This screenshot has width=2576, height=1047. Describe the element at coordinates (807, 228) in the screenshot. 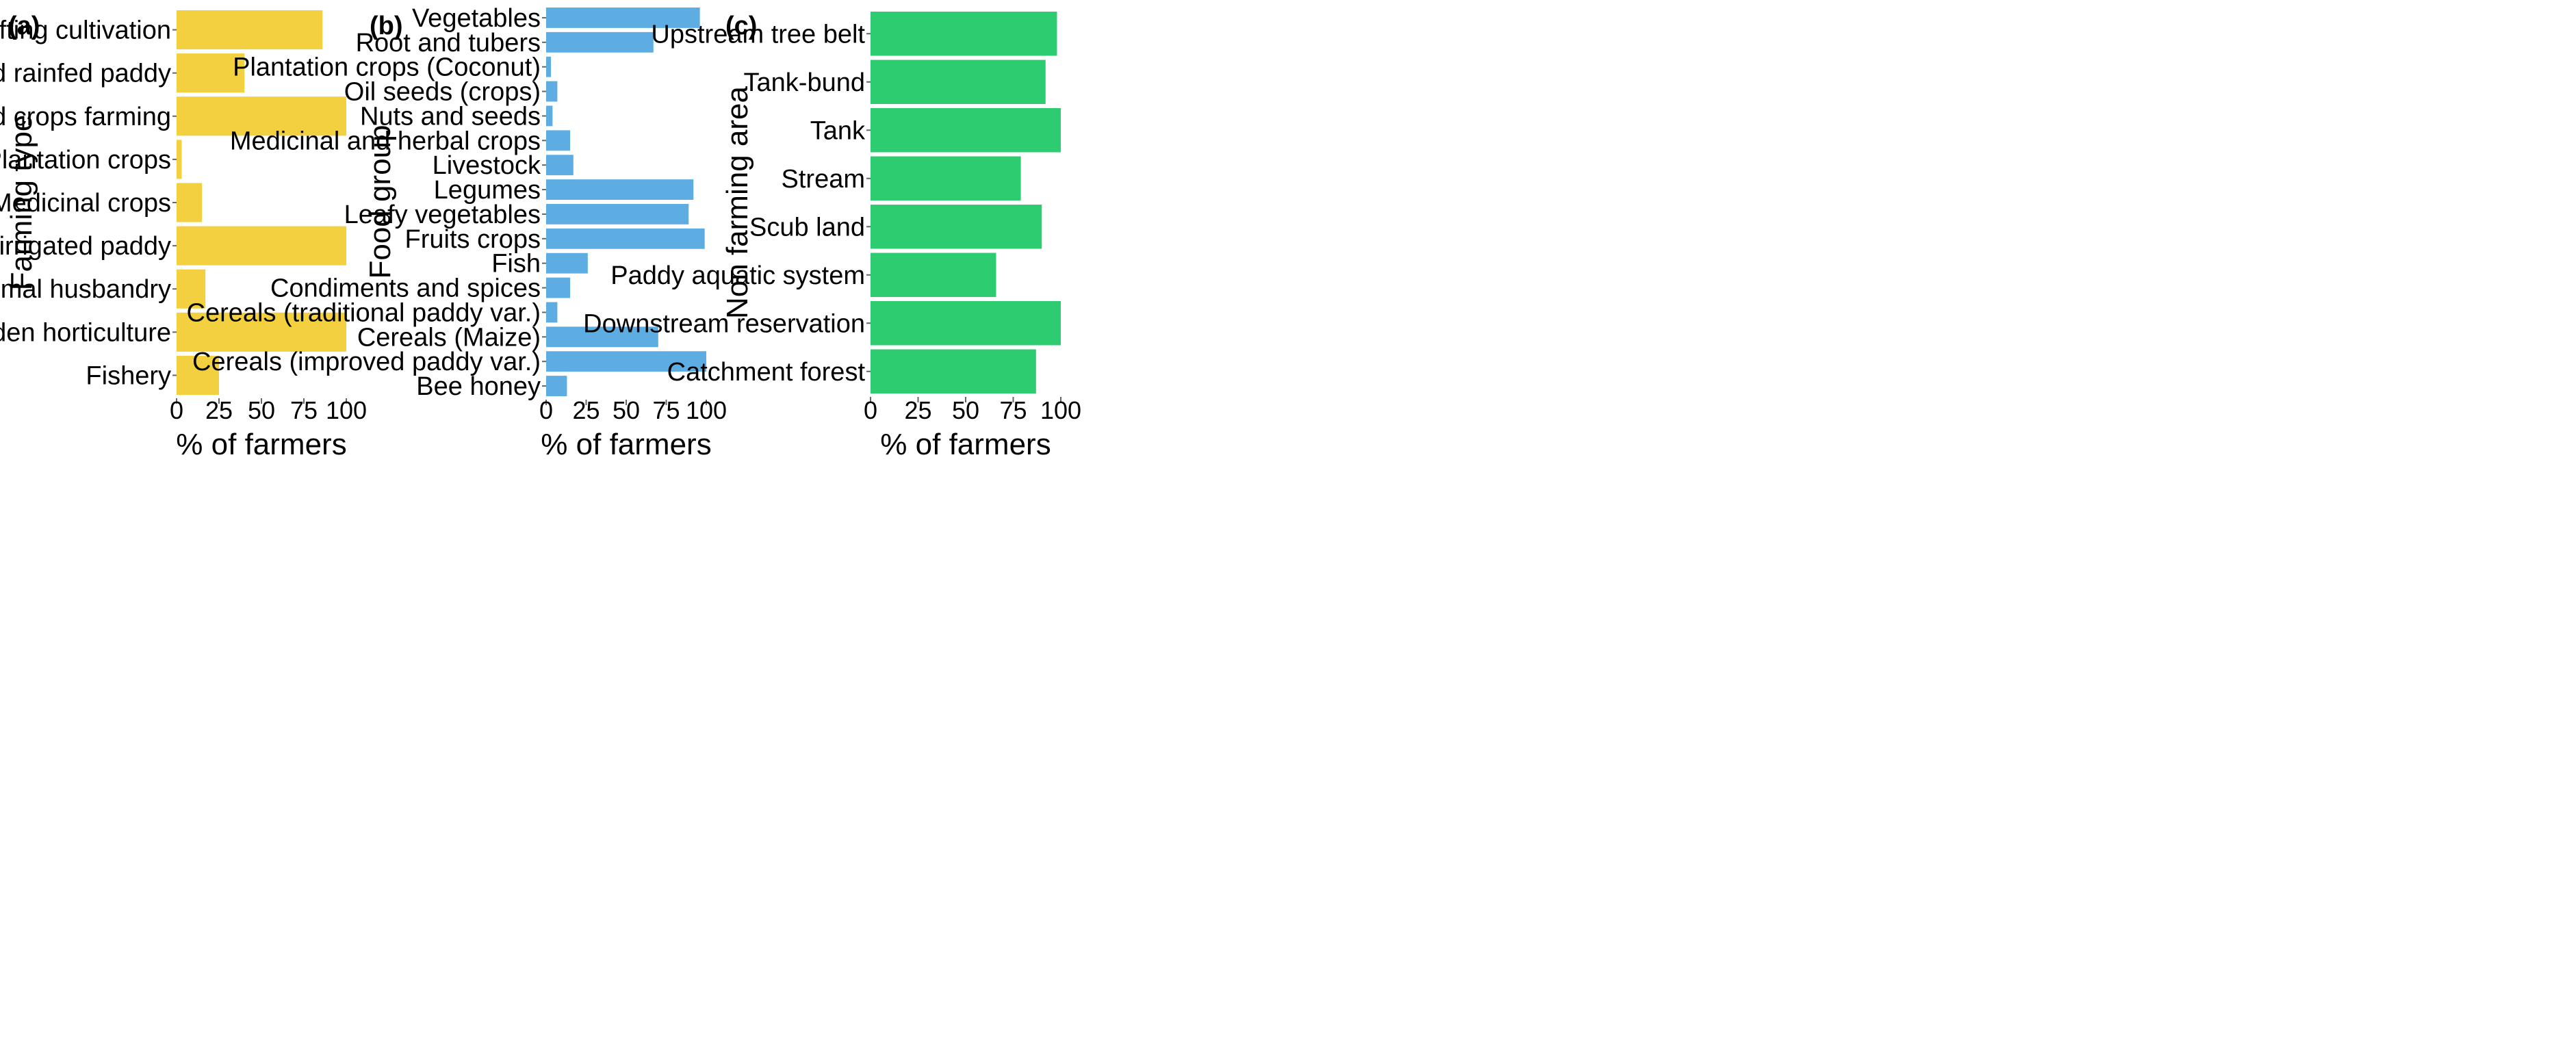

I see `category-label: Scub land` at that location.